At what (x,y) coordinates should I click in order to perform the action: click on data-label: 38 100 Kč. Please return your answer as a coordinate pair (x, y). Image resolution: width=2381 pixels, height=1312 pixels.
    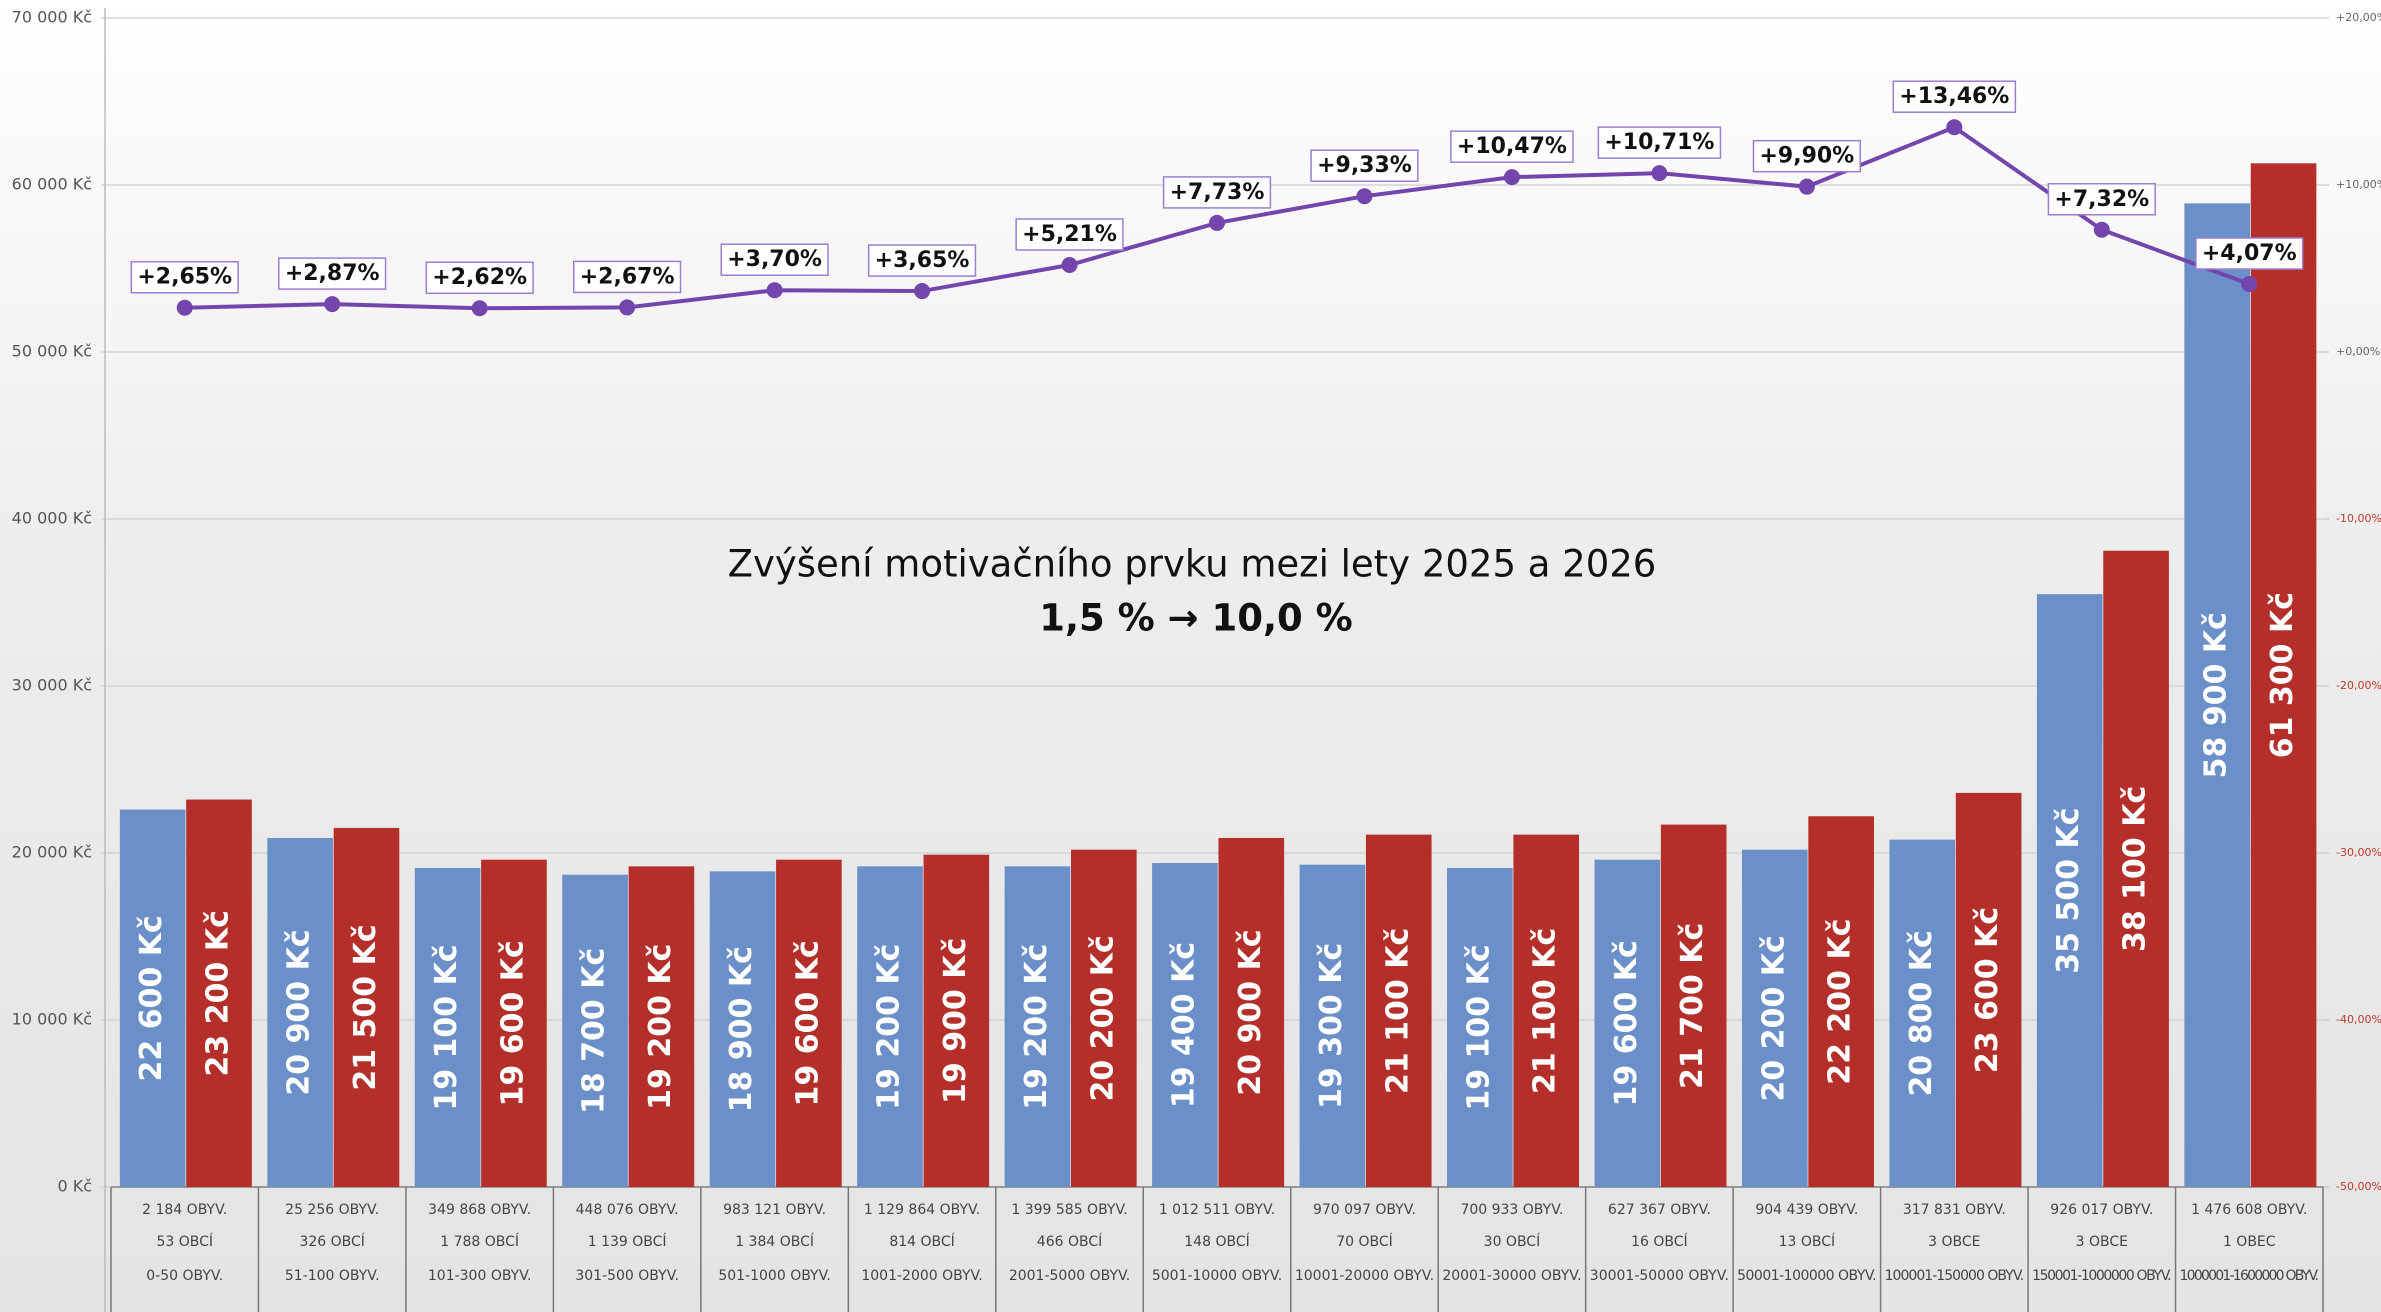
    Looking at the image, I should click on (2135, 869).